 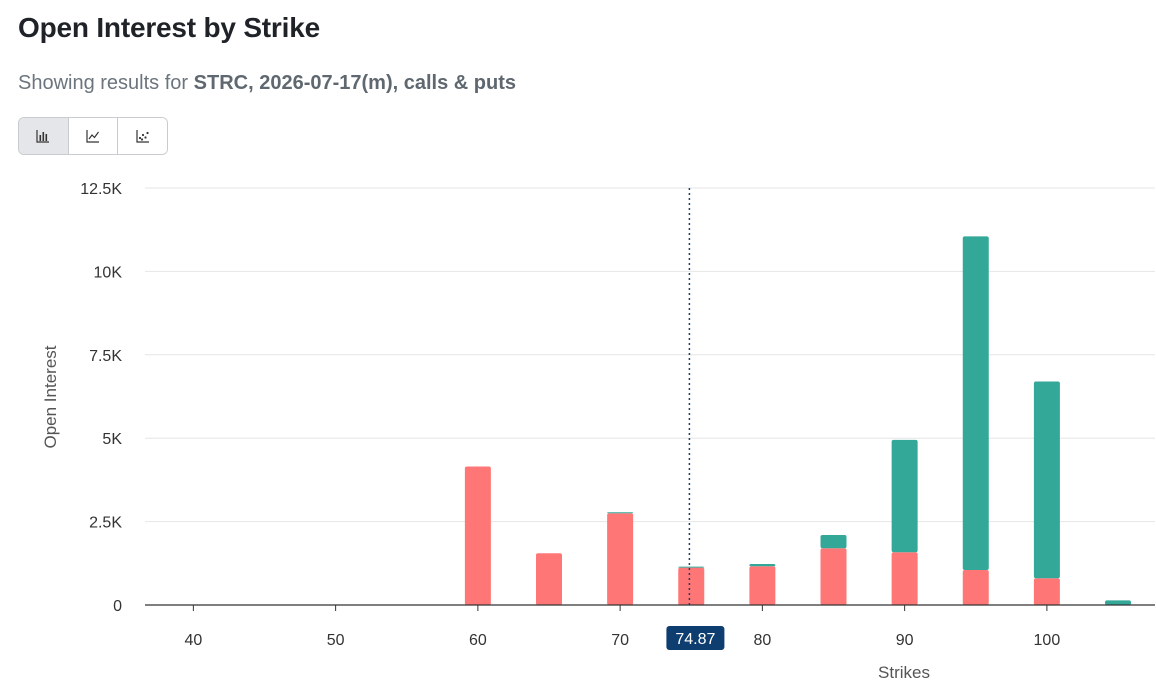 What do you see at coordinates (106, 83) in the screenshot?
I see `subtitle-prefix: Showing results for` at bounding box center [106, 83].